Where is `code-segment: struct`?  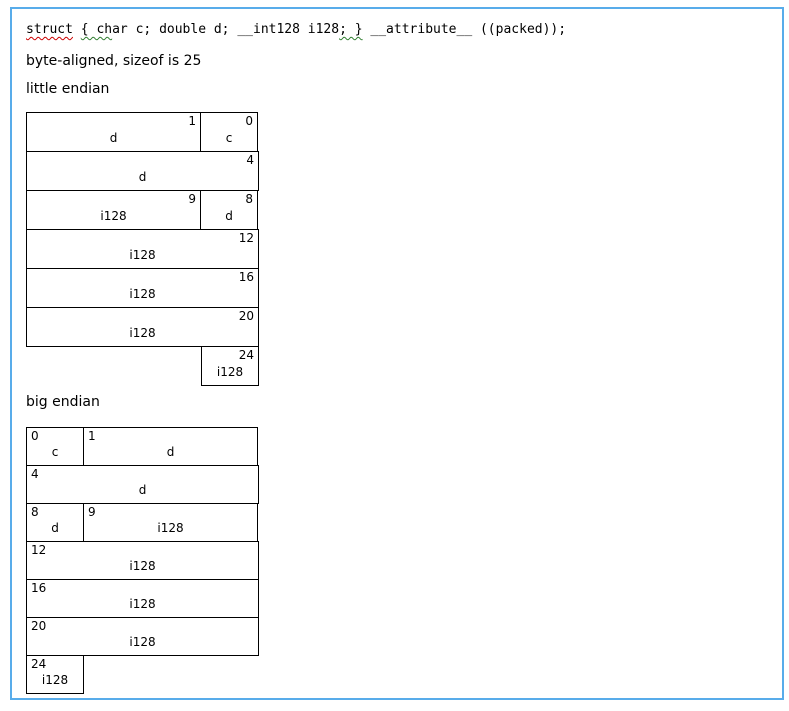
code-segment: struct is located at coordinates (49, 29).